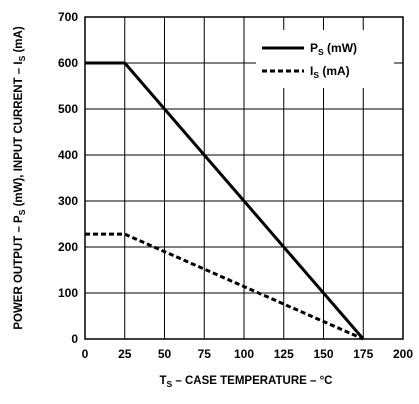 The height and width of the screenshot is (404, 419). What do you see at coordinates (165, 354) in the screenshot?
I see `x-tick-label-2: 50` at bounding box center [165, 354].